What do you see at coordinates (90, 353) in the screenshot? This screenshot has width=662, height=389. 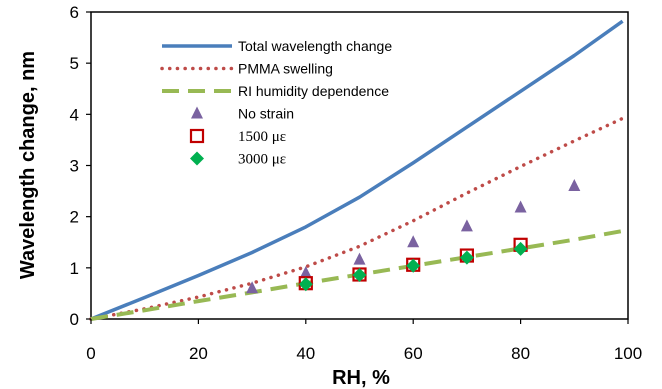 I see `x-tick-label: 0` at bounding box center [90, 353].